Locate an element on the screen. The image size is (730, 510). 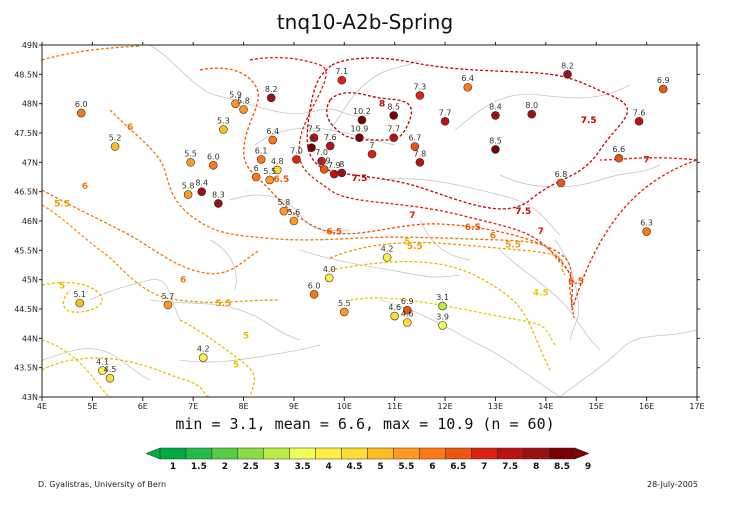
colorbar: 1 1.5 2 2.5 3 3.5 4 4.5 5 5.5 6 6.5 7 7.5 8 8.5 9 is located at coordinates (368, 459).